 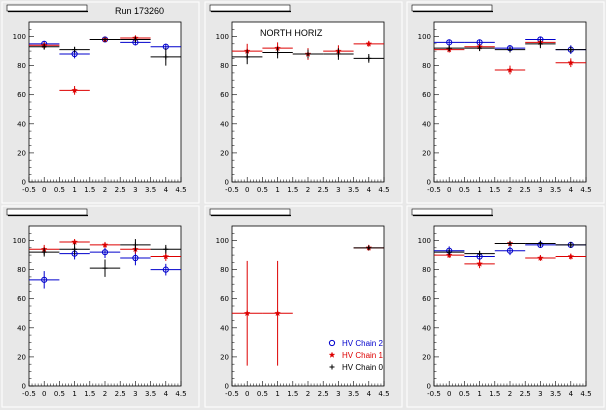 What do you see at coordinates (21, 66) in the screenshot?
I see `y-tick-label: 80` at bounding box center [21, 66].